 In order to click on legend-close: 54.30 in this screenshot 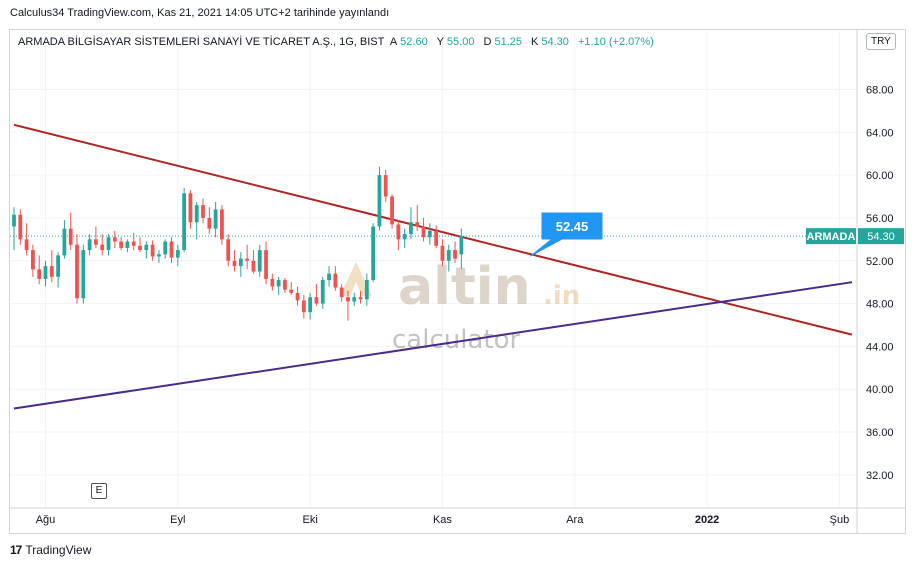, I will do `click(555, 42)`.